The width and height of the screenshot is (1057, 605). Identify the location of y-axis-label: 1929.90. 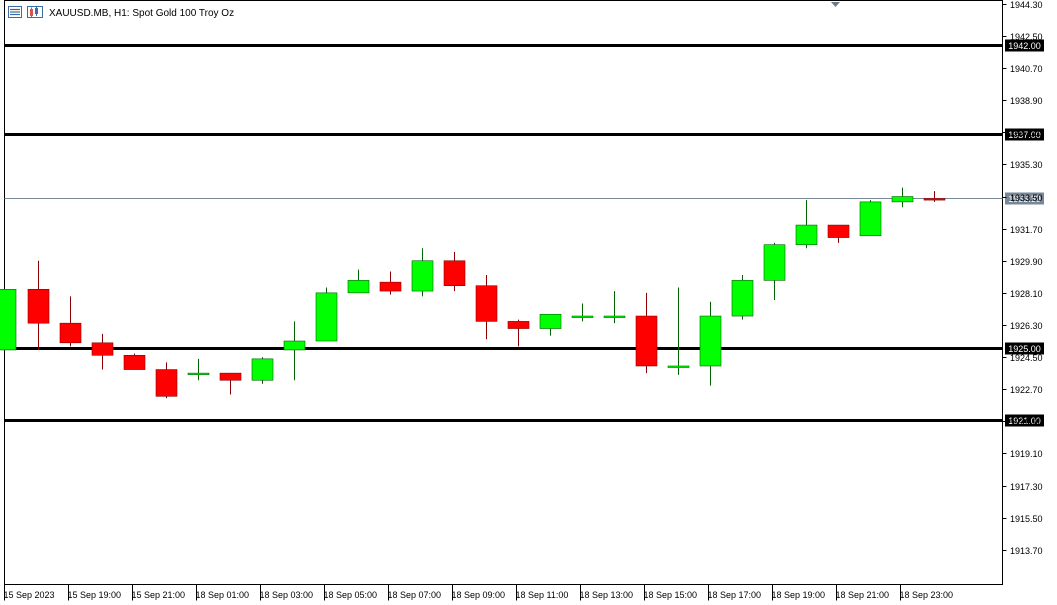
(1026, 262).